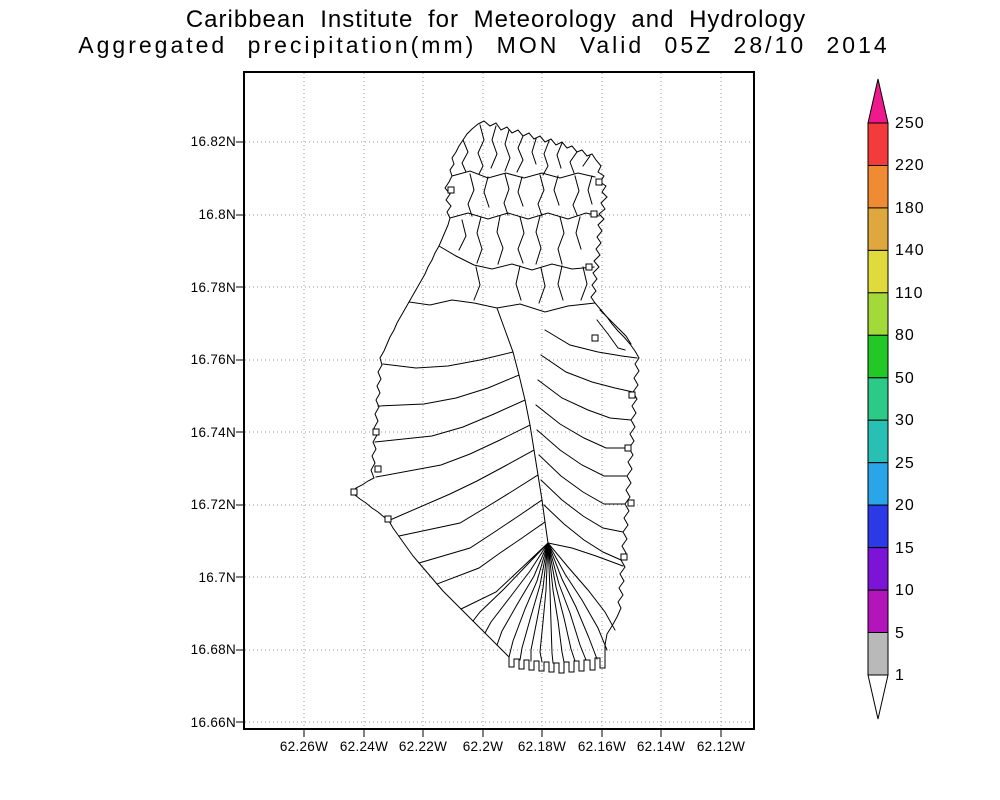 The height and width of the screenshot is (800, 1000). What do you see at coordinates (213, 359) in the screenshot?
I see `lat-label: 16.76N` at bounding box center [213, 359].